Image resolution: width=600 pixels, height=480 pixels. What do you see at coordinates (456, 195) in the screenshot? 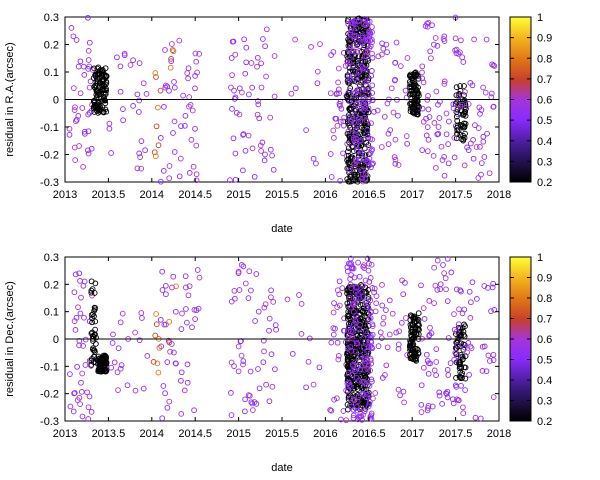
I see `x-tick-label: 2017.5` at bounding box center [456, 195].